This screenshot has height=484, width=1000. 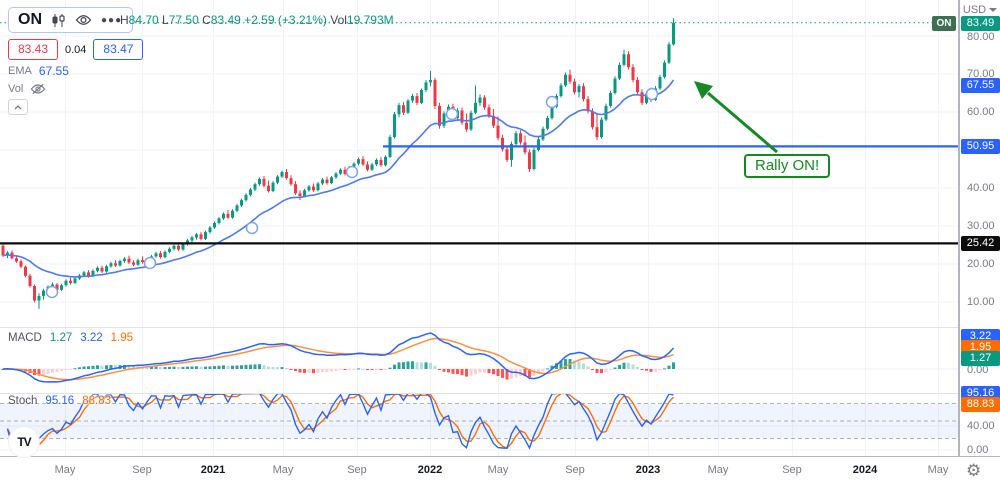 I want to click on volume-label: Vol, so click(x=338, y=20).